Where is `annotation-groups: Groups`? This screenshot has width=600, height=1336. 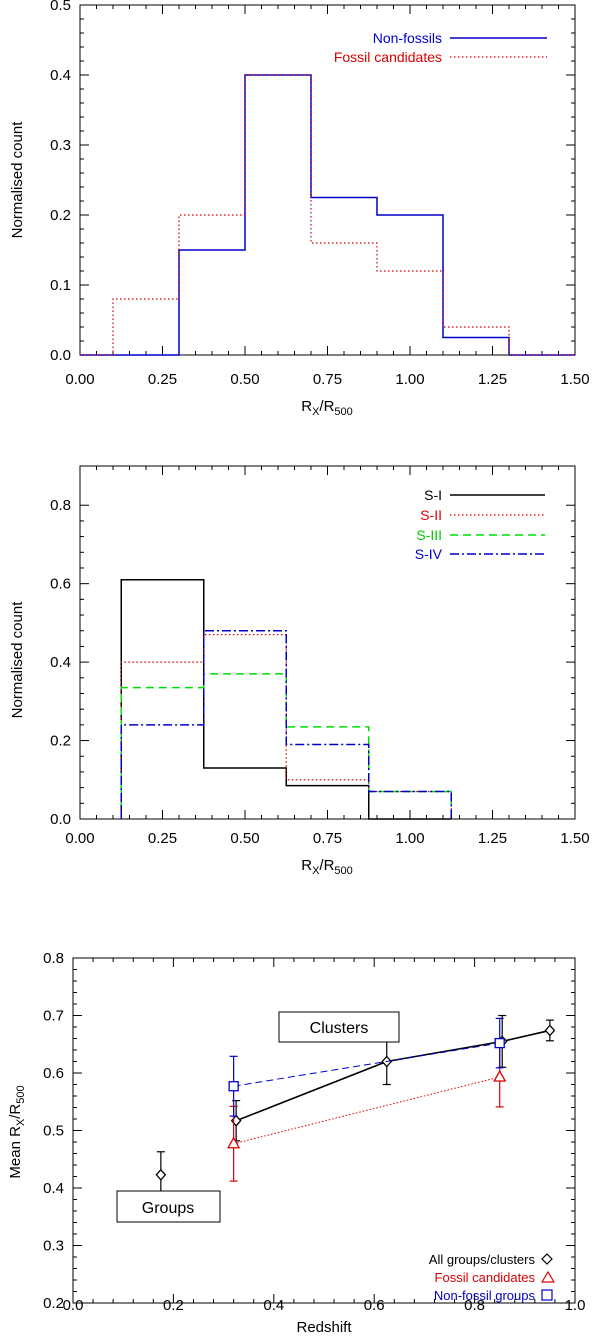 annotation-groups: Groups is located at coordinates (168, 1206).